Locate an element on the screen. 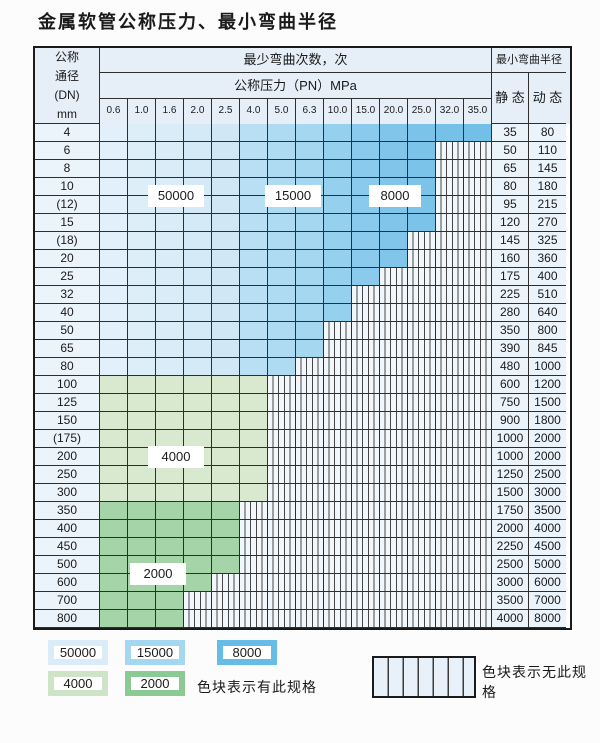 This screenshot has width=600, height=743. dn-header-line: mm is located at coordinates (67, 114).